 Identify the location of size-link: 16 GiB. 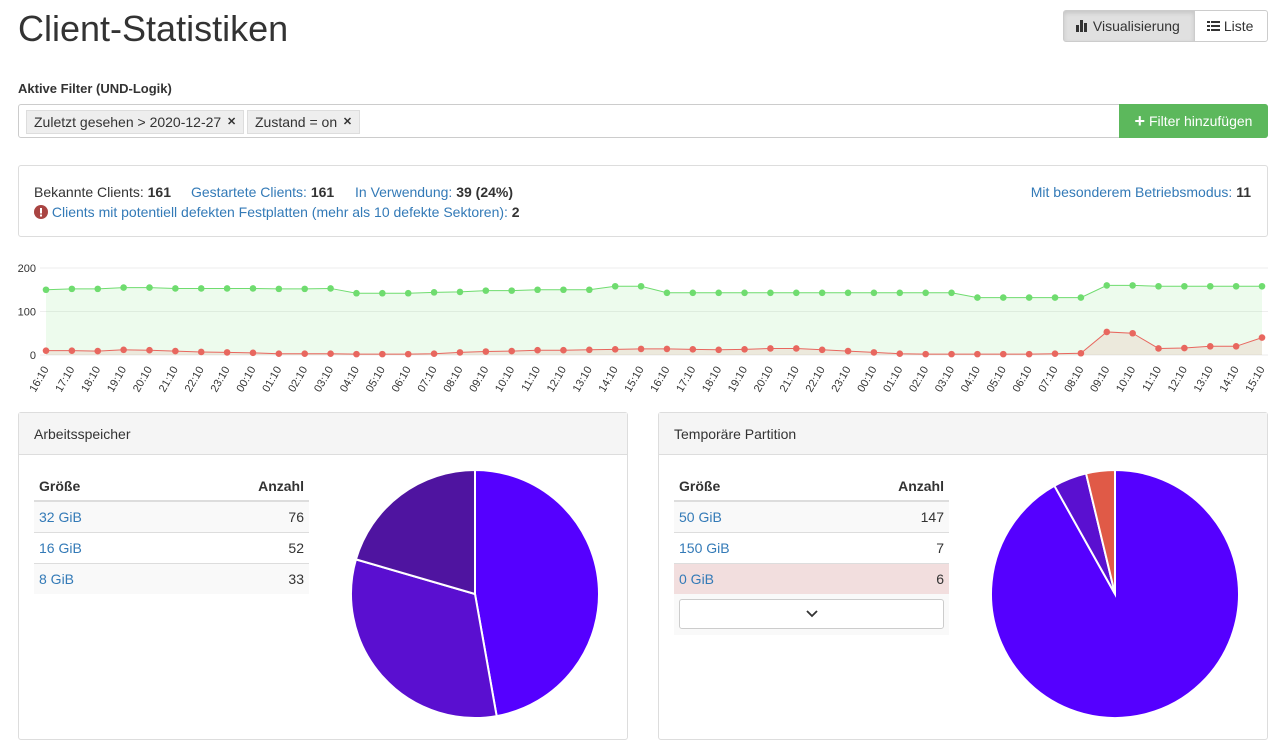
(60, 547).